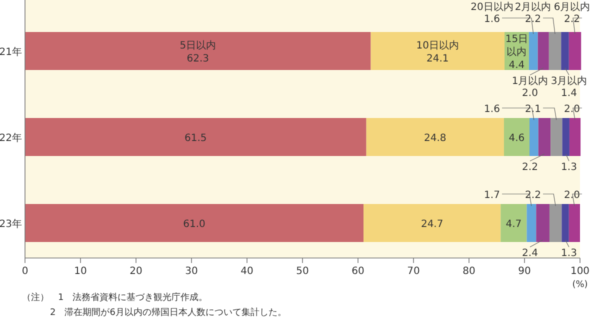 The height and width of the screenshot is (323, 590). Describe the element at coordinates (198, 46) in the screenshot. I see `series-label: 5日以内` at that location.